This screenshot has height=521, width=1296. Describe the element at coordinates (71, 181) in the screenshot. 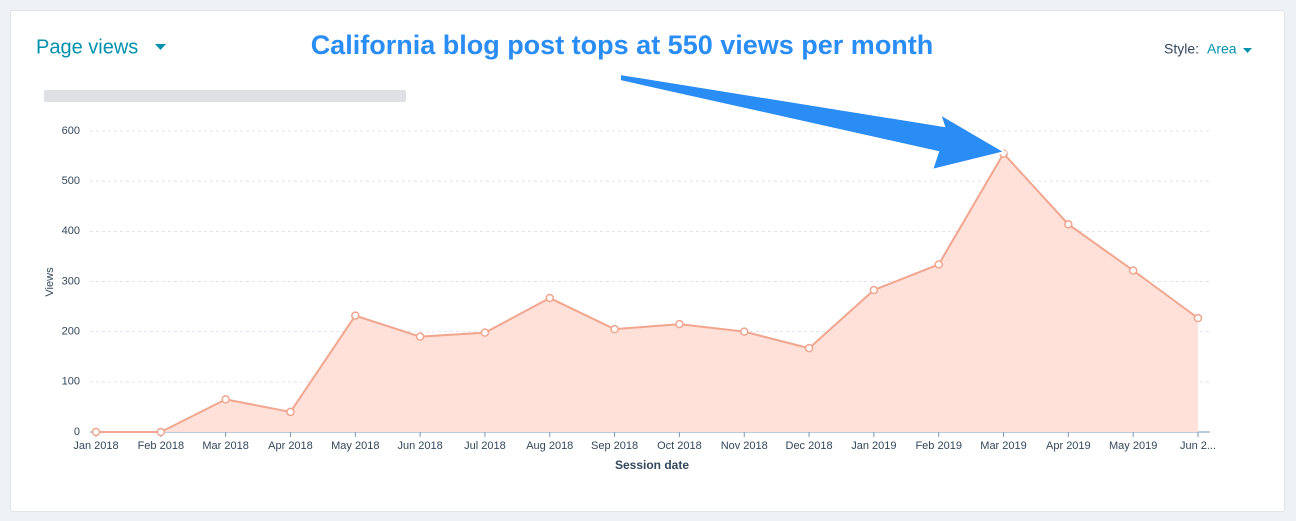

I see `y-tick-label: 500` at that location.